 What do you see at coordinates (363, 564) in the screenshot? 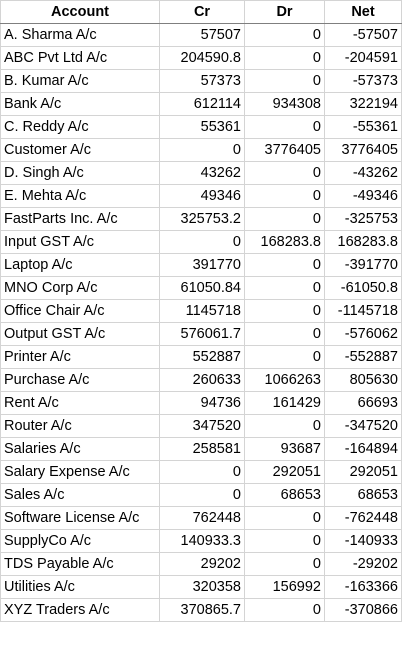
I see `net-cell: -29202` at bounding box center [363, 564].